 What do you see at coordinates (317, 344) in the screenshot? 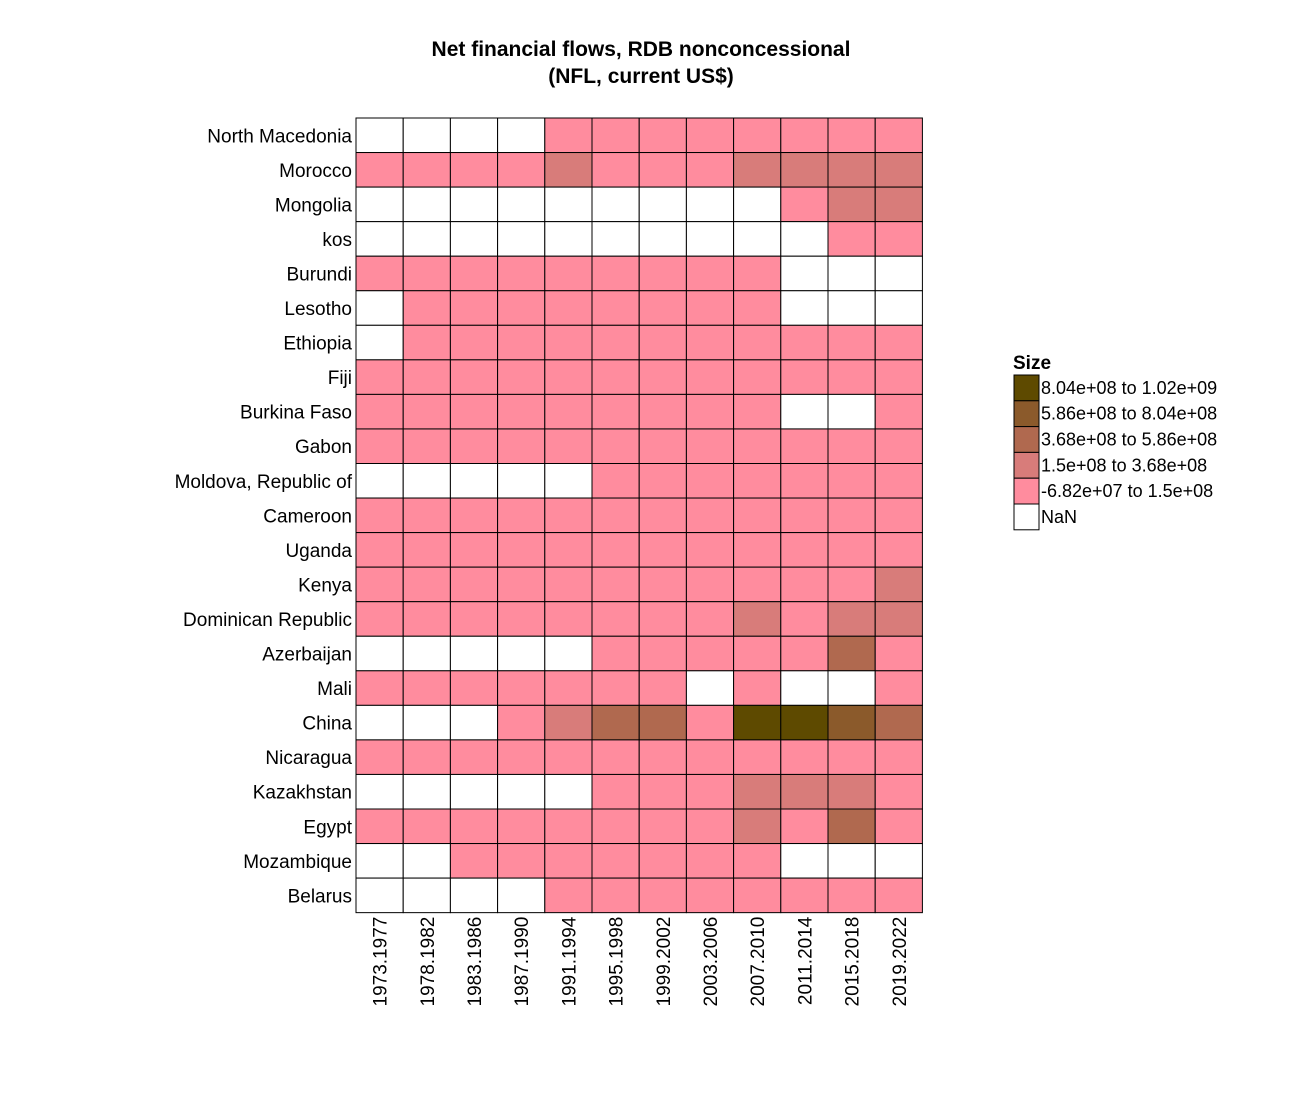
I see `row-label: Ethiopia` at bounding box center [317, 344].